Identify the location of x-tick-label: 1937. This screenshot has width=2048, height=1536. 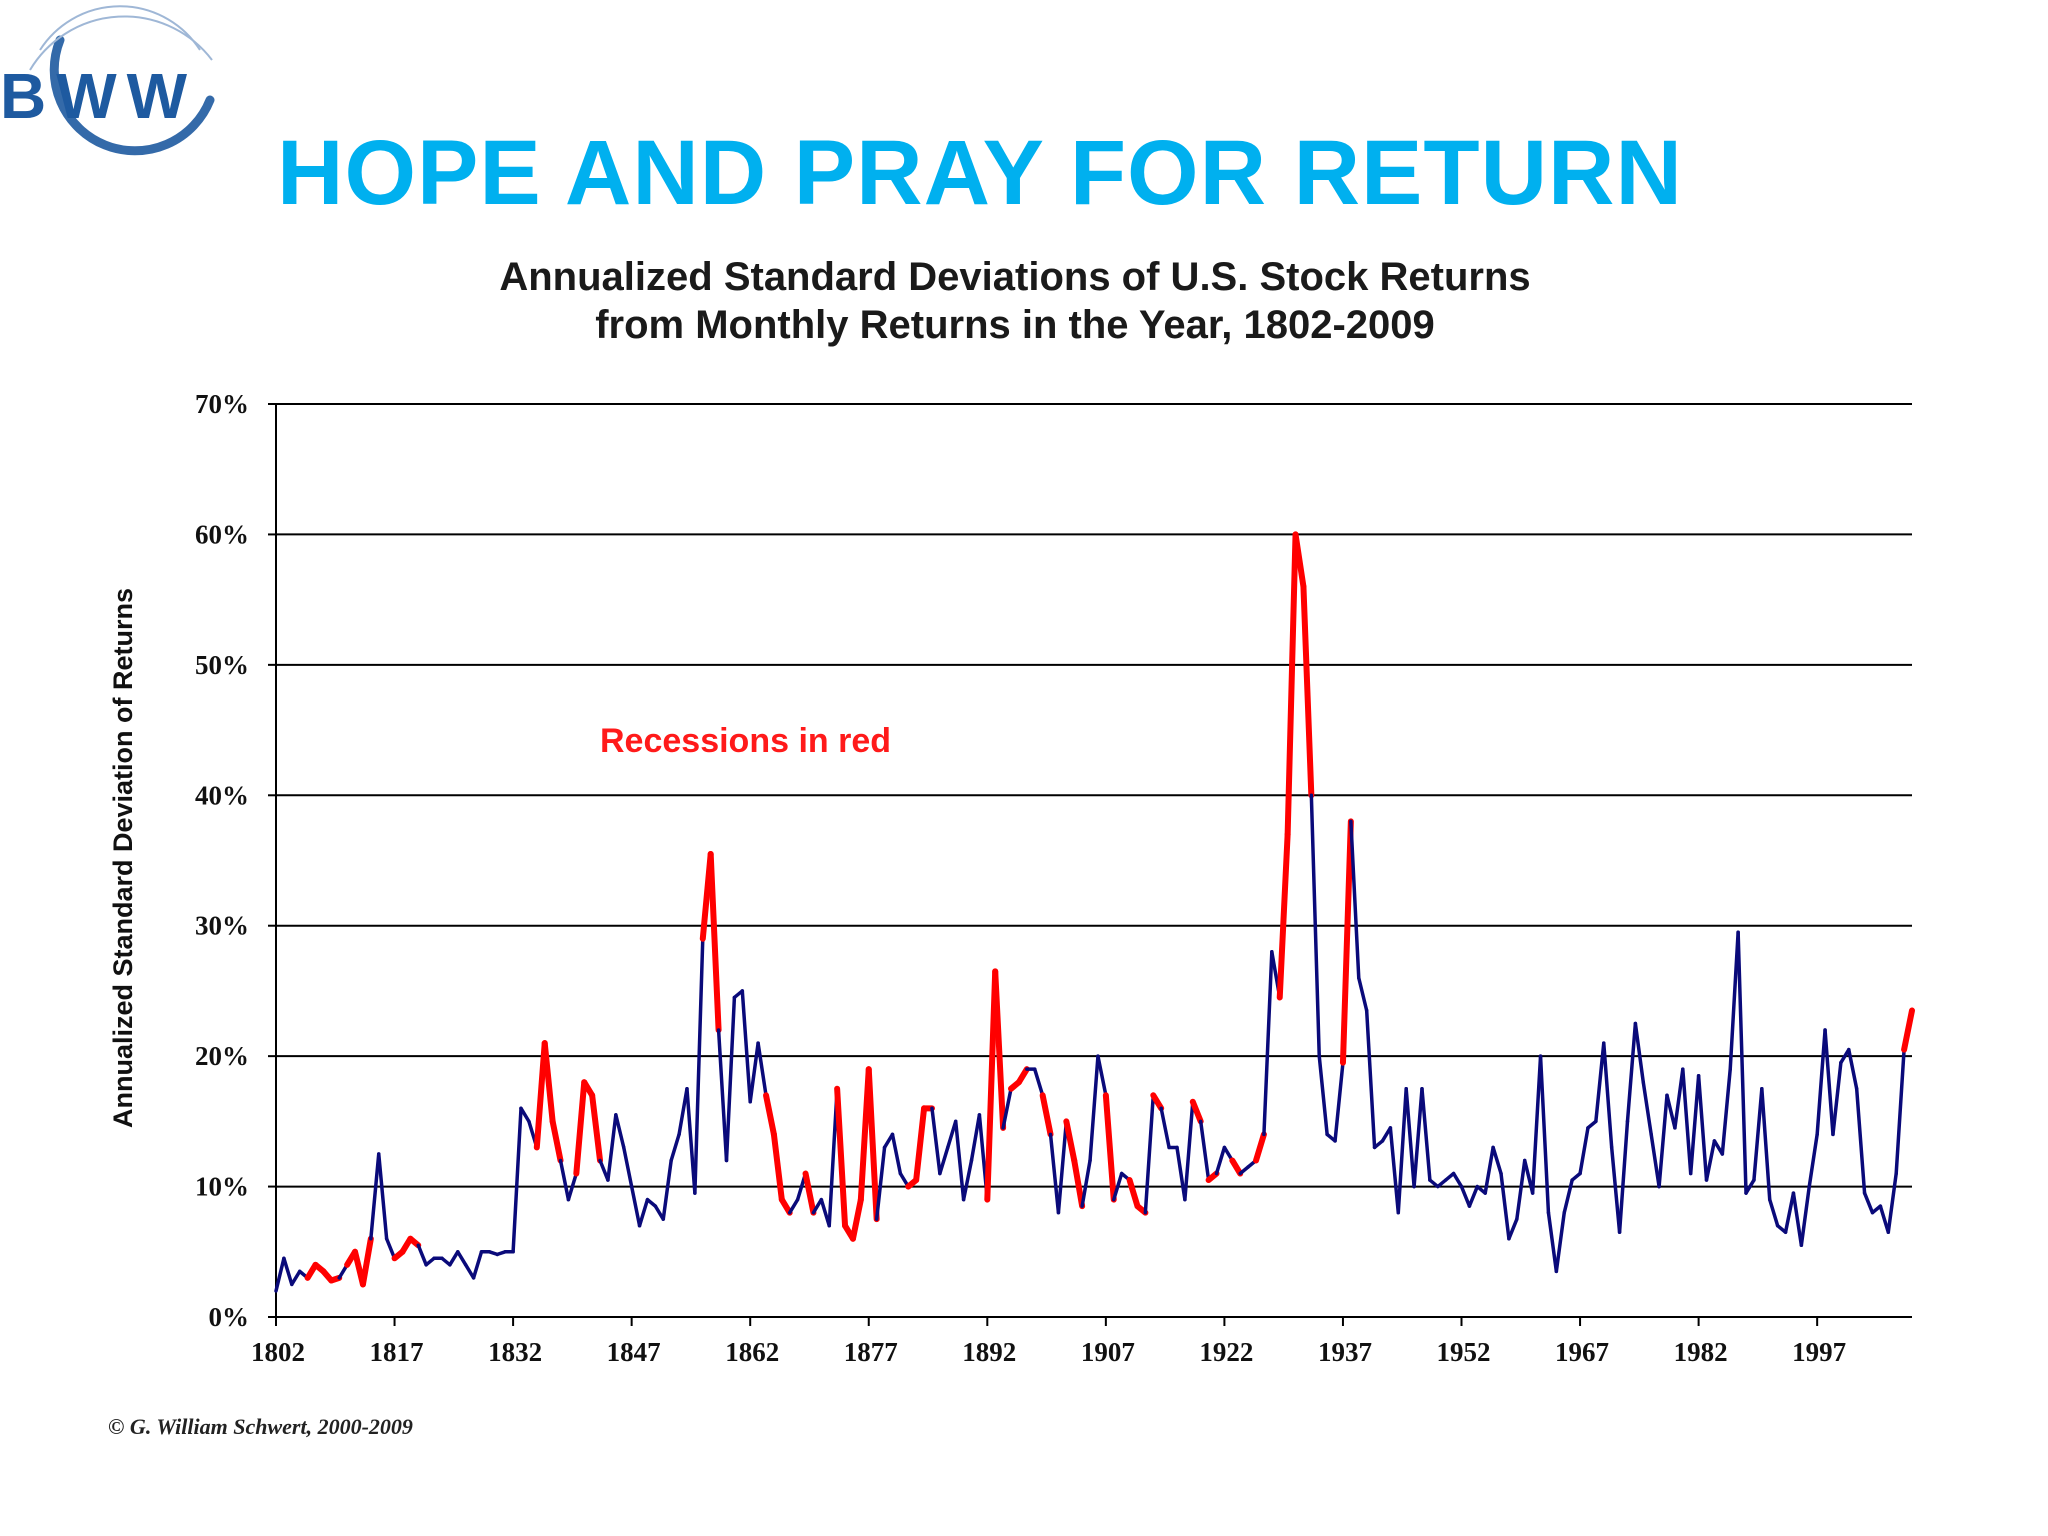
(1345, 1352).